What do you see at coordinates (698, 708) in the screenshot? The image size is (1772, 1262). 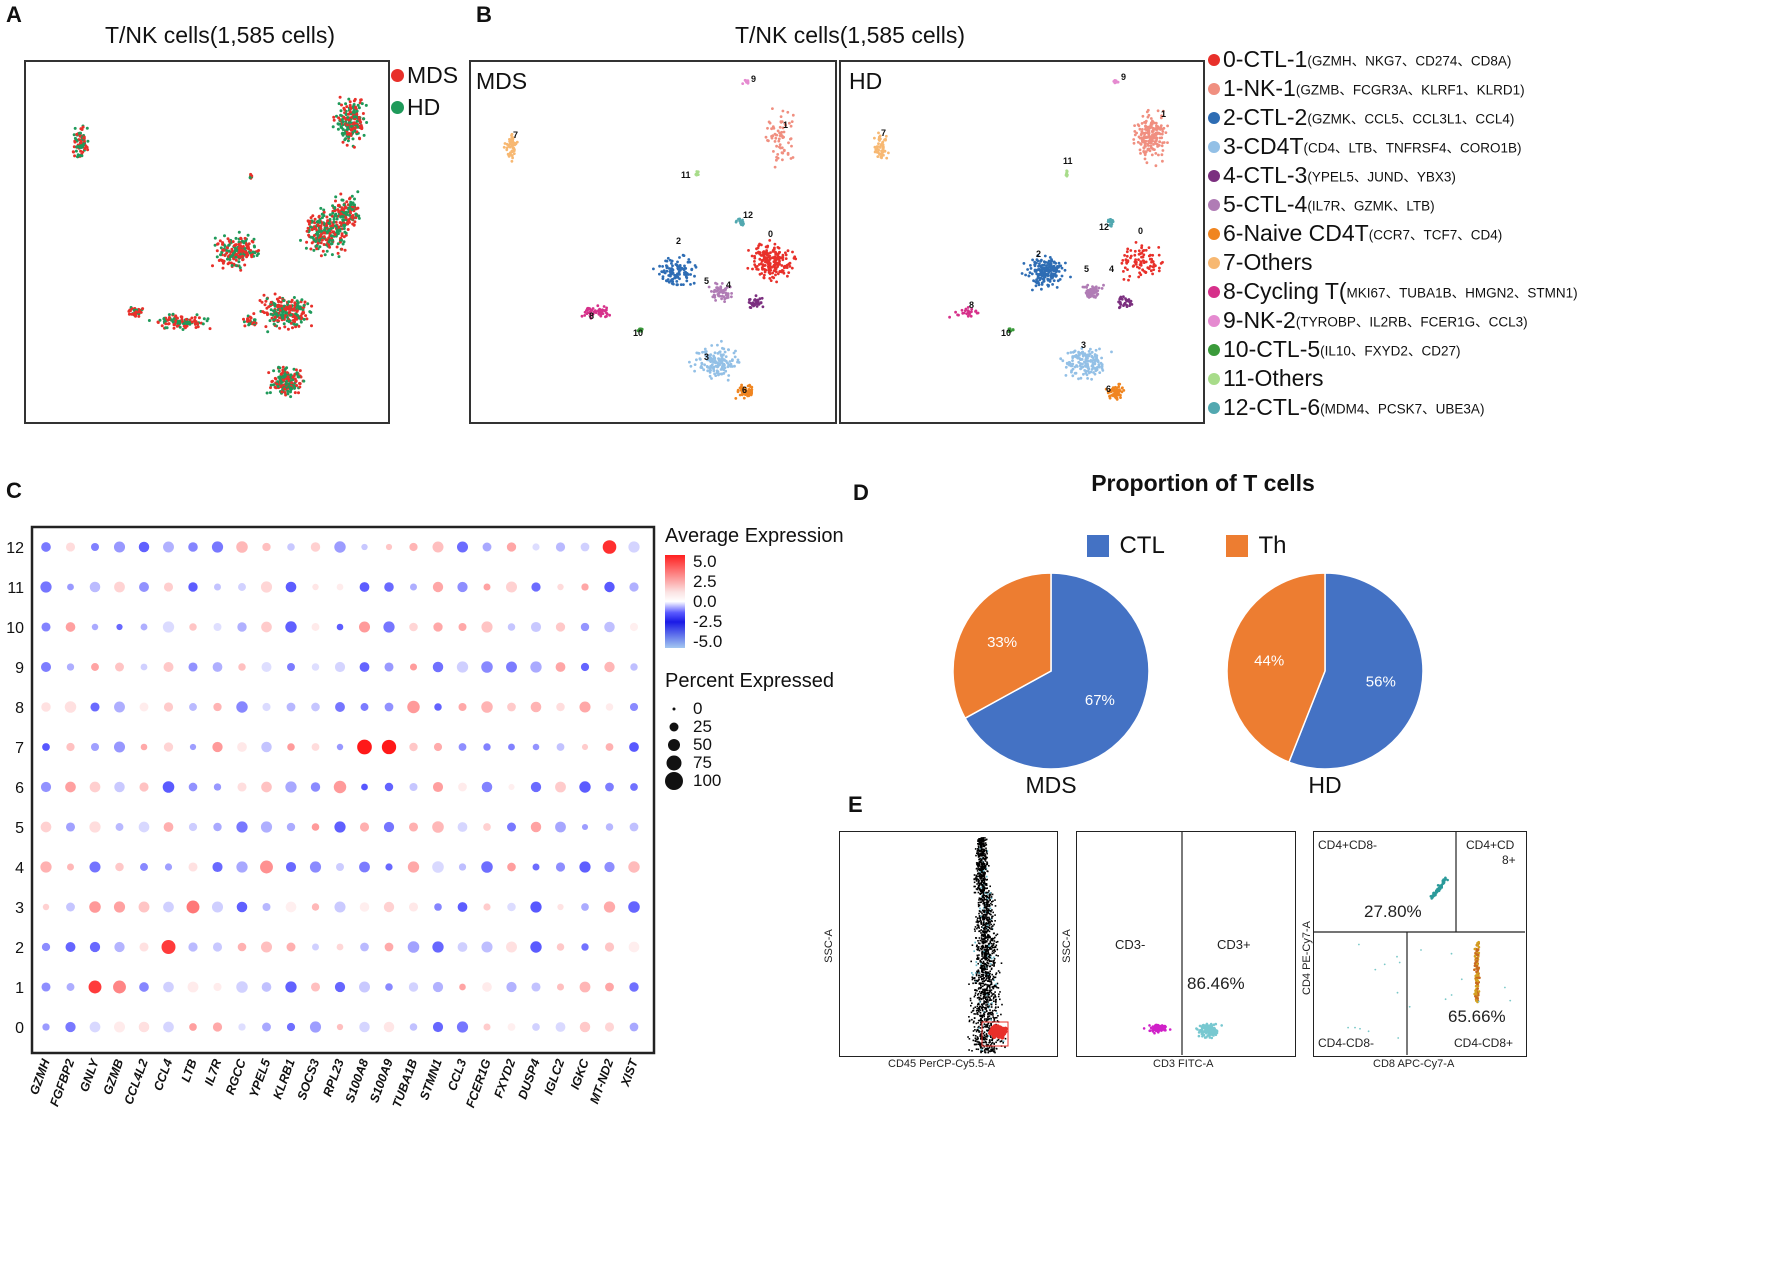 I see `pct-tick: 0` at bounding box center [698, 708].